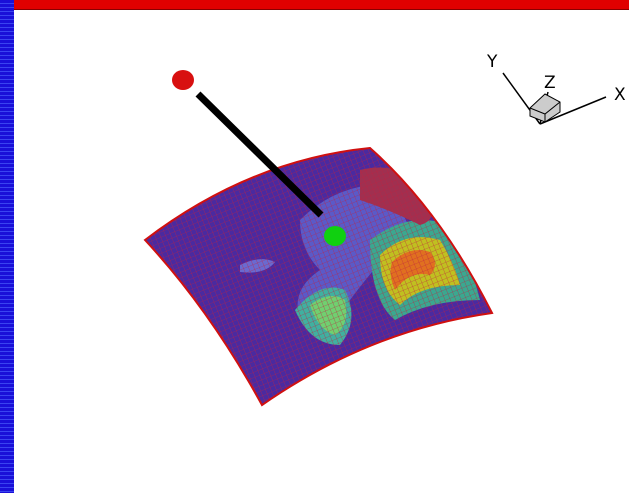 This screenshot has height=493, width=629. What do you see at coordinates (88, 13) in the screenshot?
I see `date-label: 25 Jan 2008` at bounding box center [88, 13].